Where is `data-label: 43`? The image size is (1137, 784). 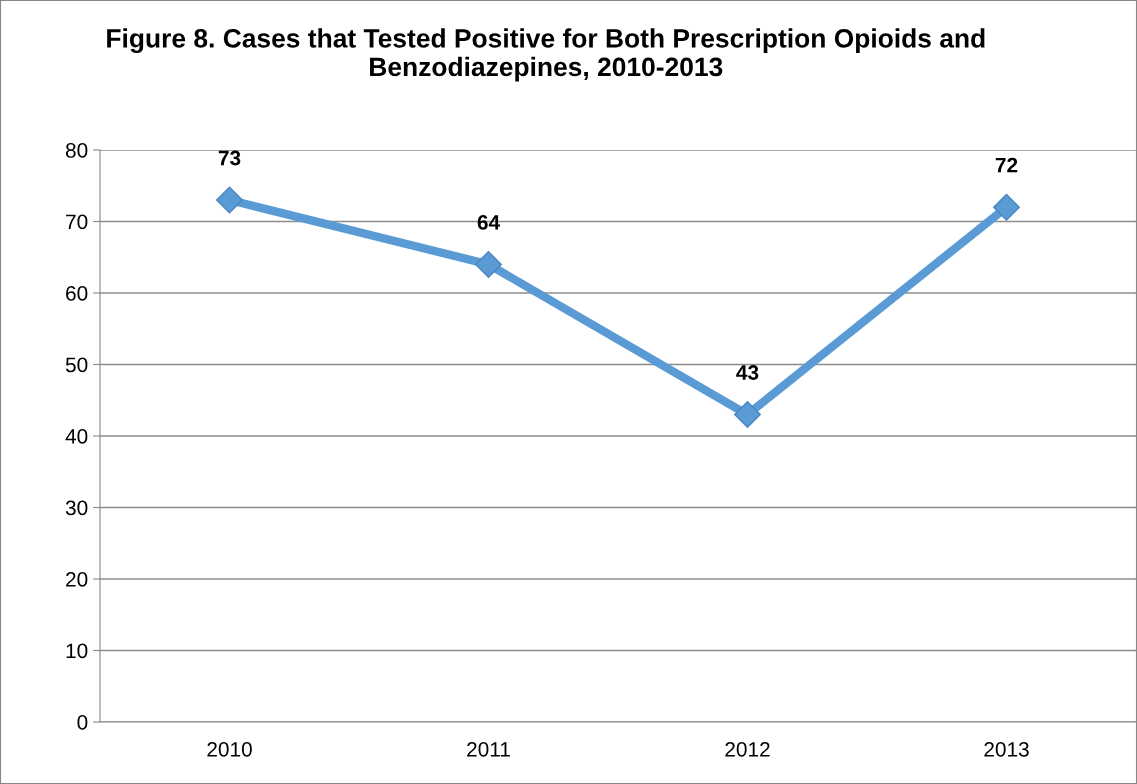 data-label: 43 is located at coordinates (747, 372).